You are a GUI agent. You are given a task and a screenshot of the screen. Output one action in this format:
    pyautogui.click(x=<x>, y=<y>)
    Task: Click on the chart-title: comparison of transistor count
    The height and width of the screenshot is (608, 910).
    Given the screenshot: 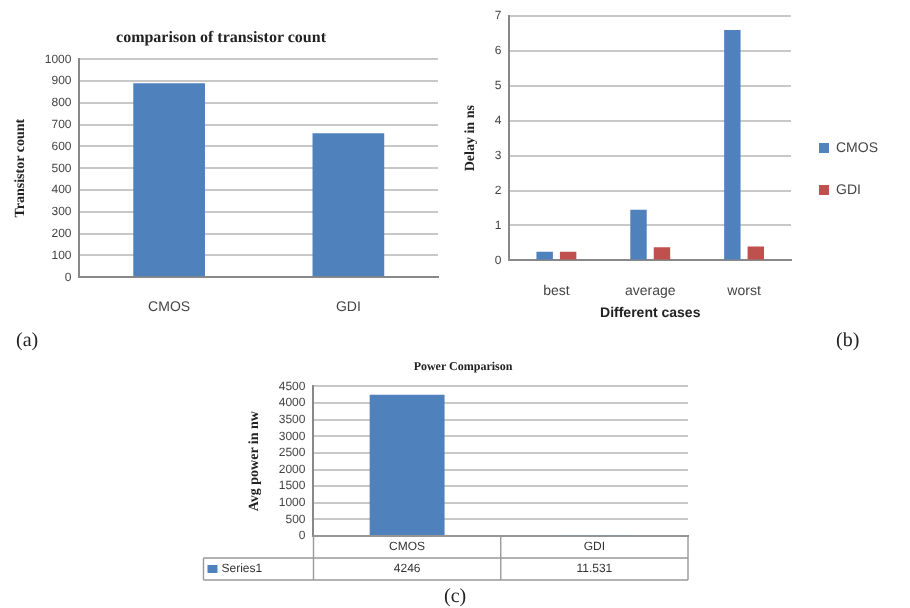 What is the action you would take?
    pyautogui.click(x=221, y=36)
    